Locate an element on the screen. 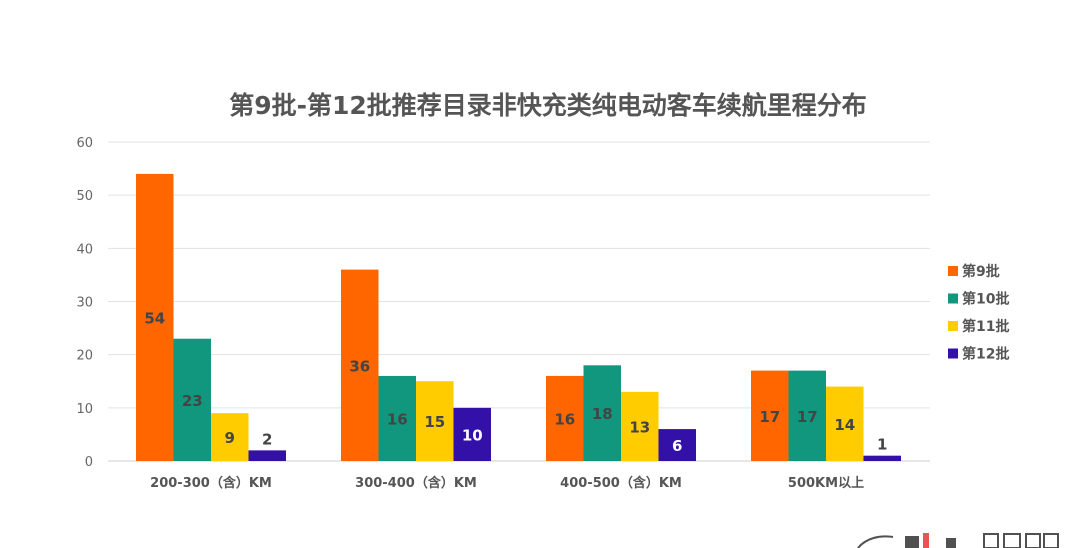 The image size is (1080, 548). x-tick-label: 200-300（含）KM is located at coordinates (211, 483).